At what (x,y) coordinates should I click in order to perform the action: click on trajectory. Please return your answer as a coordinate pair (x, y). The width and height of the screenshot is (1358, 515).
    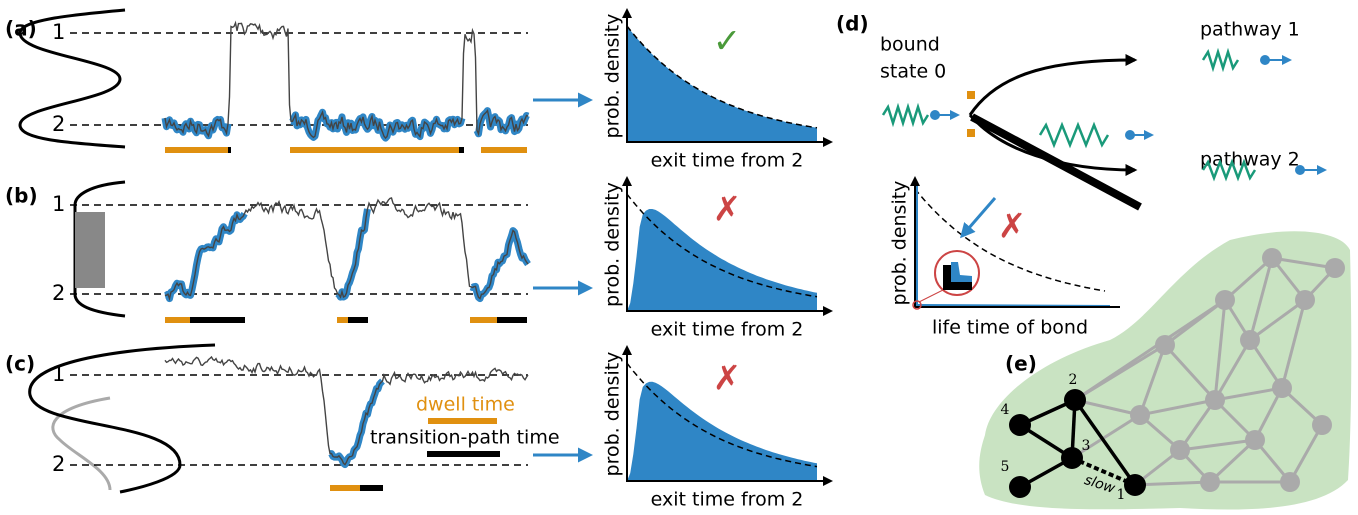
    Looking at the image, I should click on (347, 250).